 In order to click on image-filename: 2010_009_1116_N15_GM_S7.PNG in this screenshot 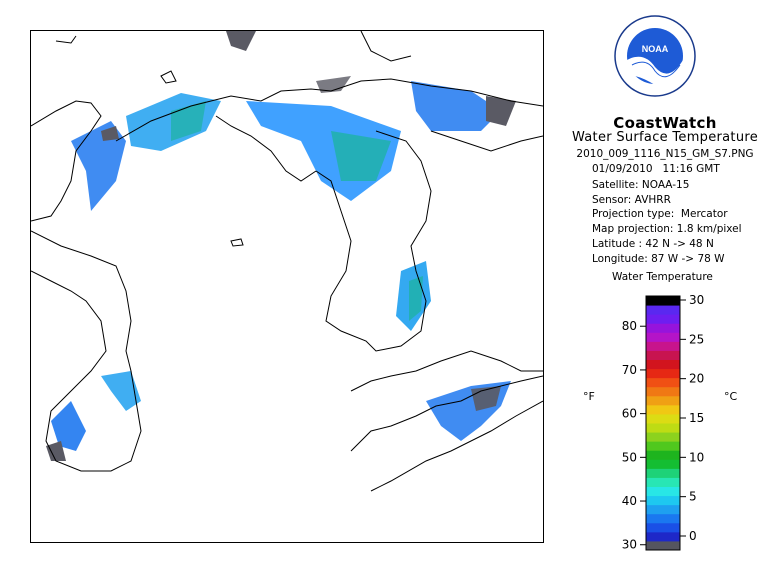, I will do `click(665, 154)`.